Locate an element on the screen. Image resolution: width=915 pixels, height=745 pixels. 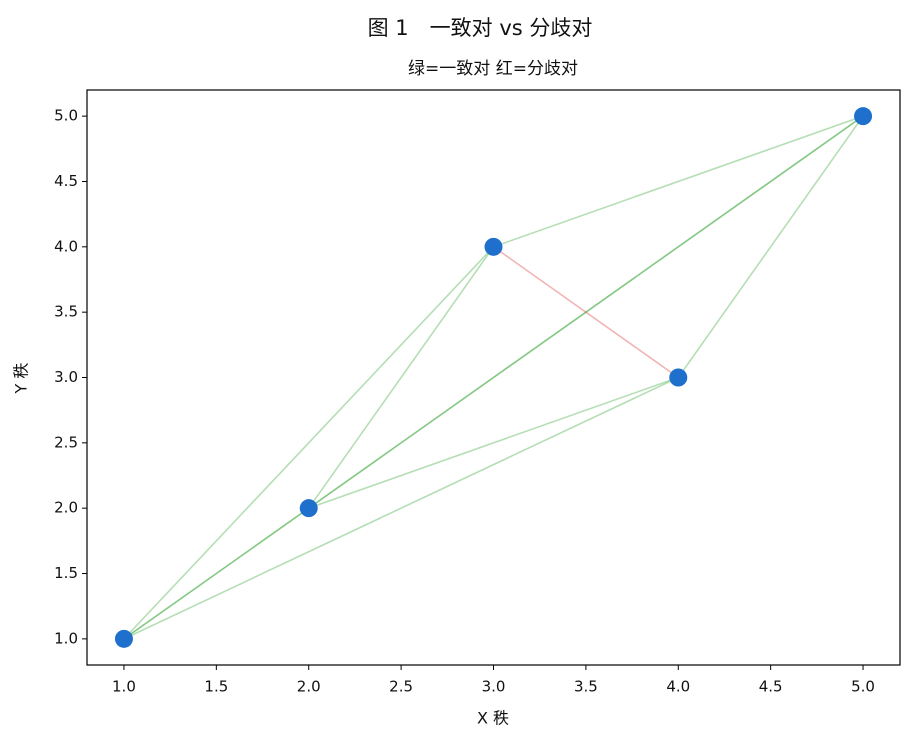
y-tick-label: 1.5 is located at coordinates (66, 573).